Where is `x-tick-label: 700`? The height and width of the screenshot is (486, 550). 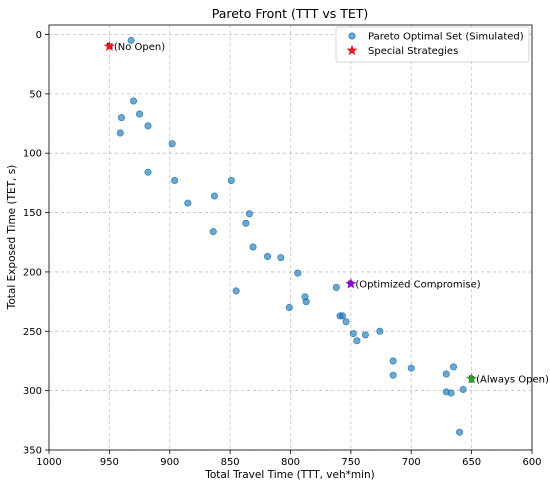
x-tick-label: 700 is located at coordinates (411, 462).